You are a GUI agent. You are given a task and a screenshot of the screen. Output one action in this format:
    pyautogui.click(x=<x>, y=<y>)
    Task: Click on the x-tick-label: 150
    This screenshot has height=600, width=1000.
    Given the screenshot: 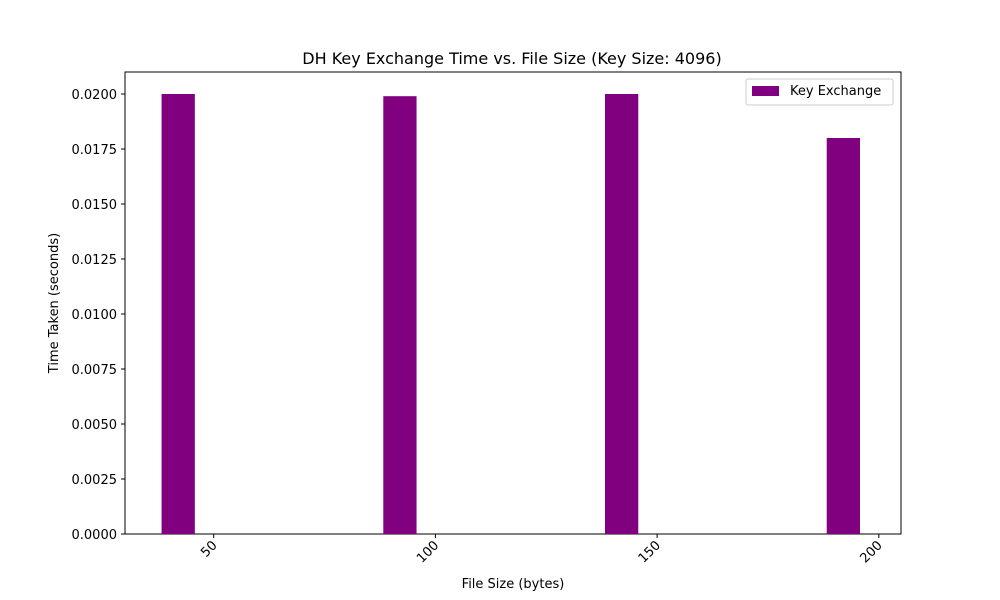 What is the action you would take?
    pyautogui.click(x=650, y=552)
    